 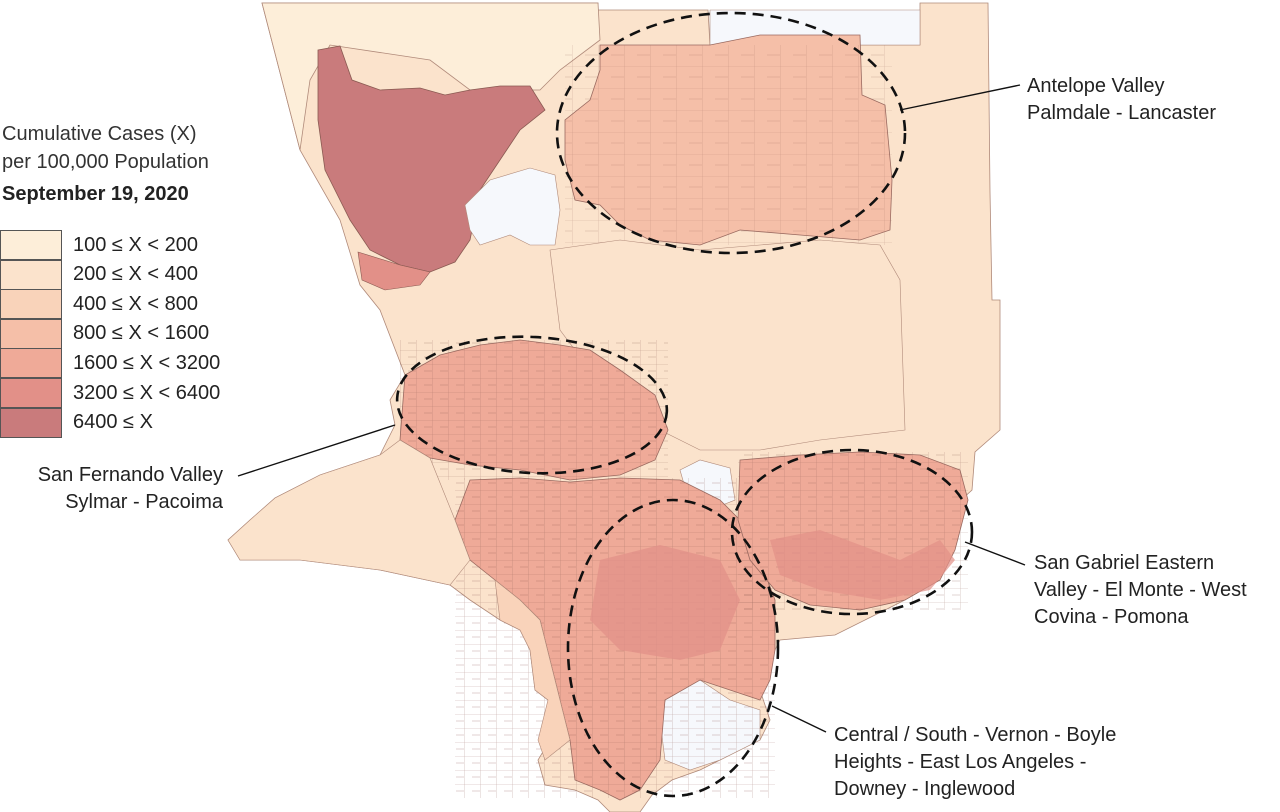 What do you see at coordinates (116, 489) in the screenshot?
I see `annotation-san-fernando-valley: San Fernando Valley Sylmar - Pacoima` at bounding box center [116, 489].